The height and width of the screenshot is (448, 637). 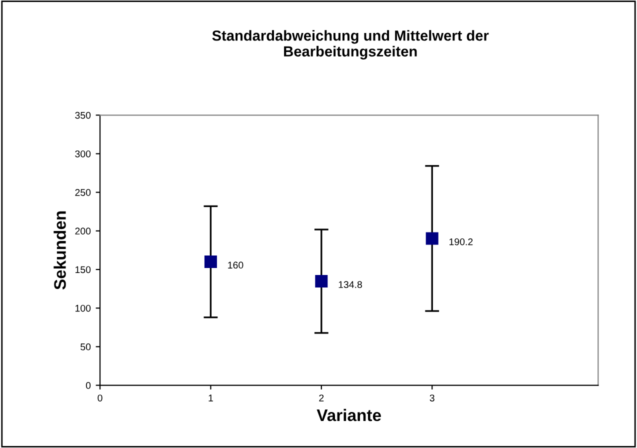 What do you see at coordinates (321, 398) in the screenshot?
I see `x-tick-label: 2` at bounding box center [321, 398].